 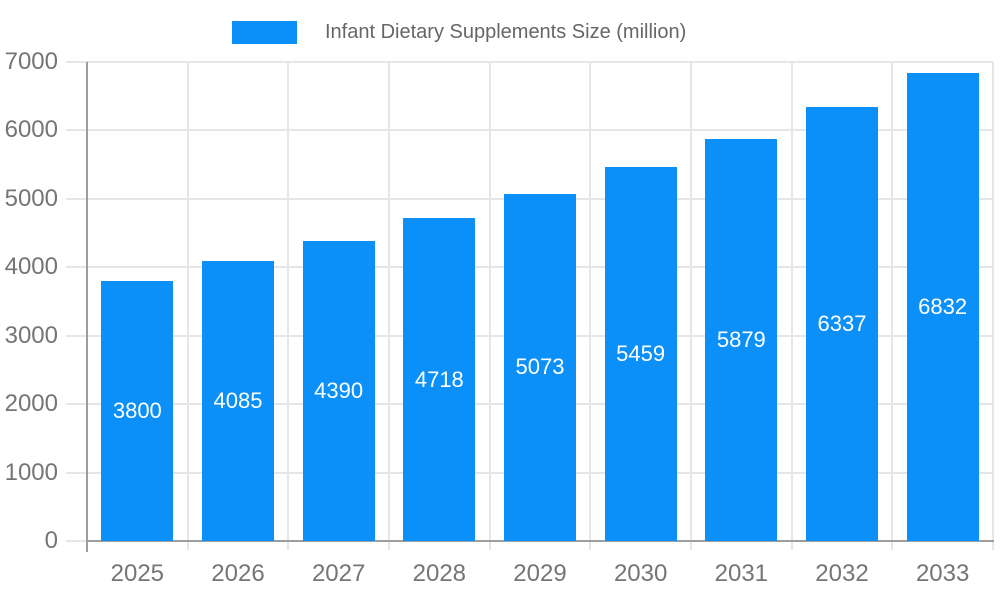 I want to click on bar-2027: 4390, so click(x=338, y=390).